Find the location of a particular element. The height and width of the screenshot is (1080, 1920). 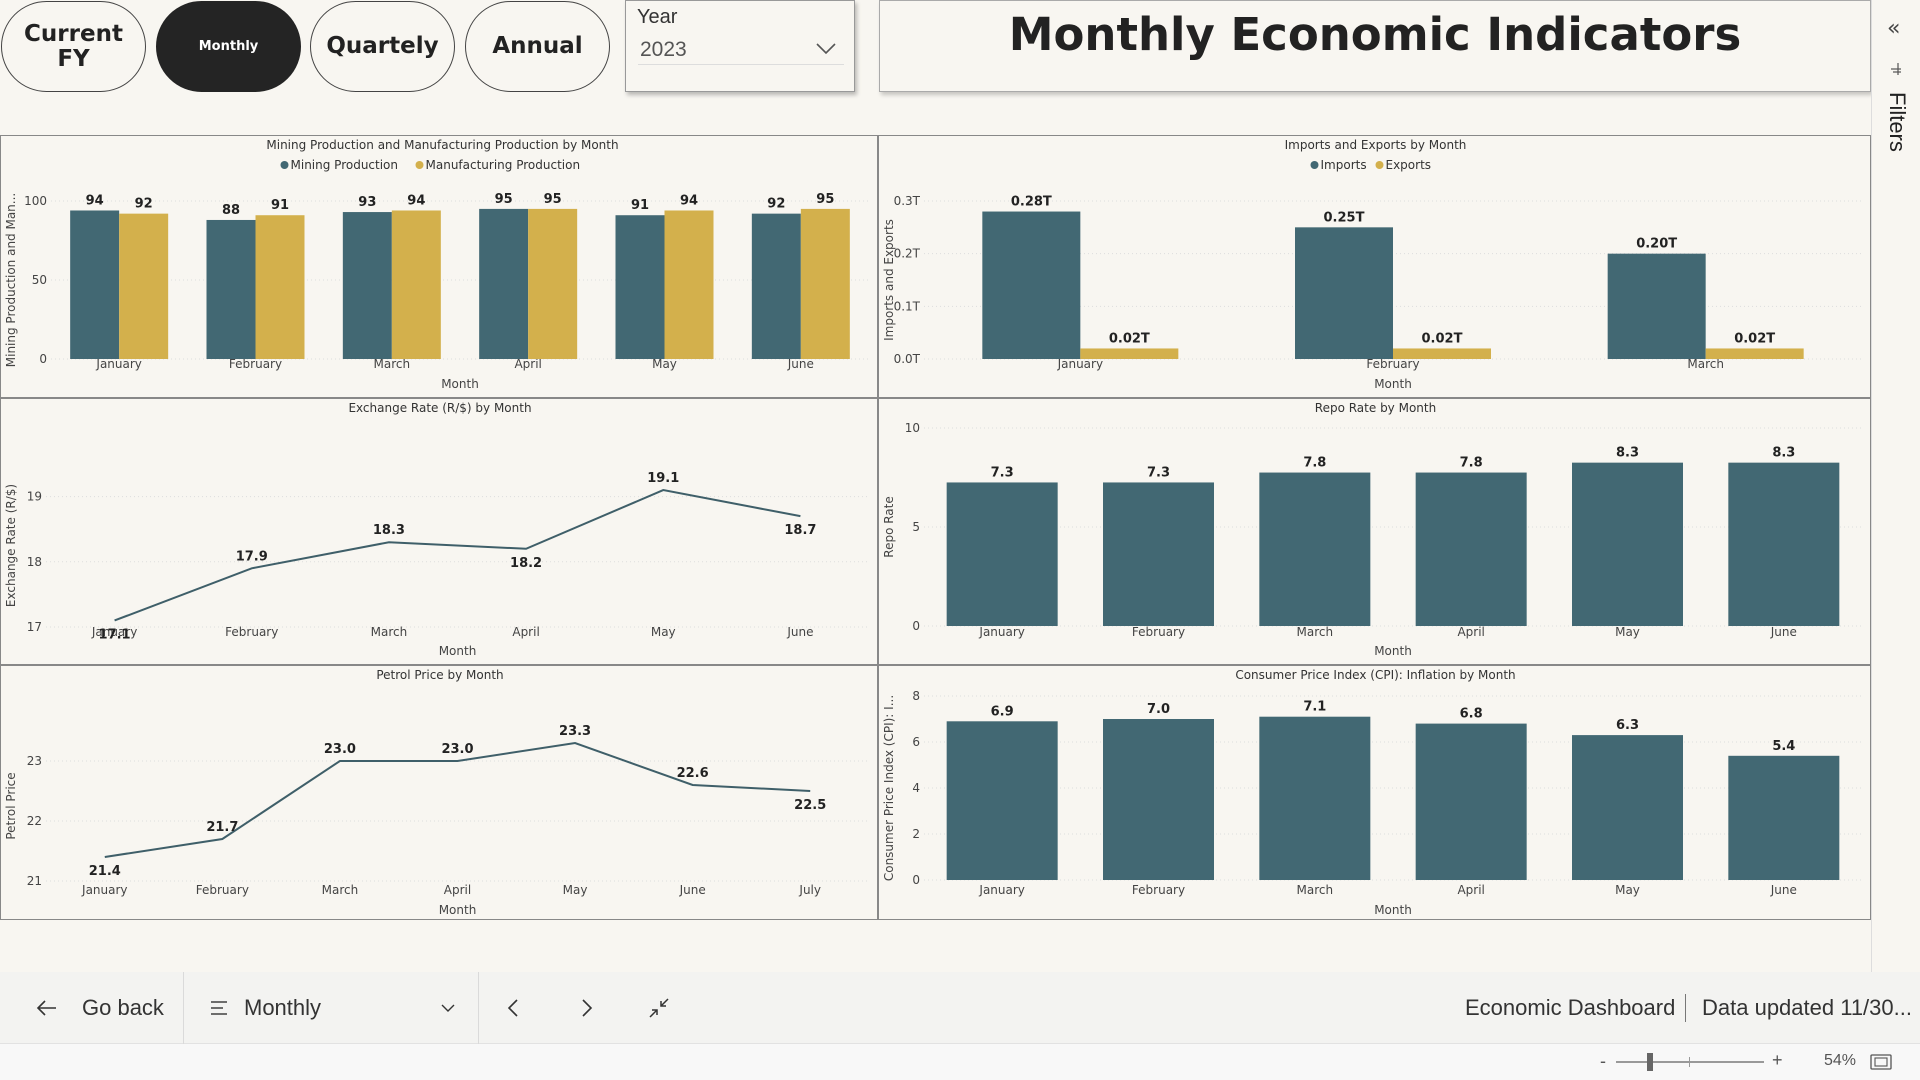

legend-label: Mining Production is located at coordinates (345, 165).